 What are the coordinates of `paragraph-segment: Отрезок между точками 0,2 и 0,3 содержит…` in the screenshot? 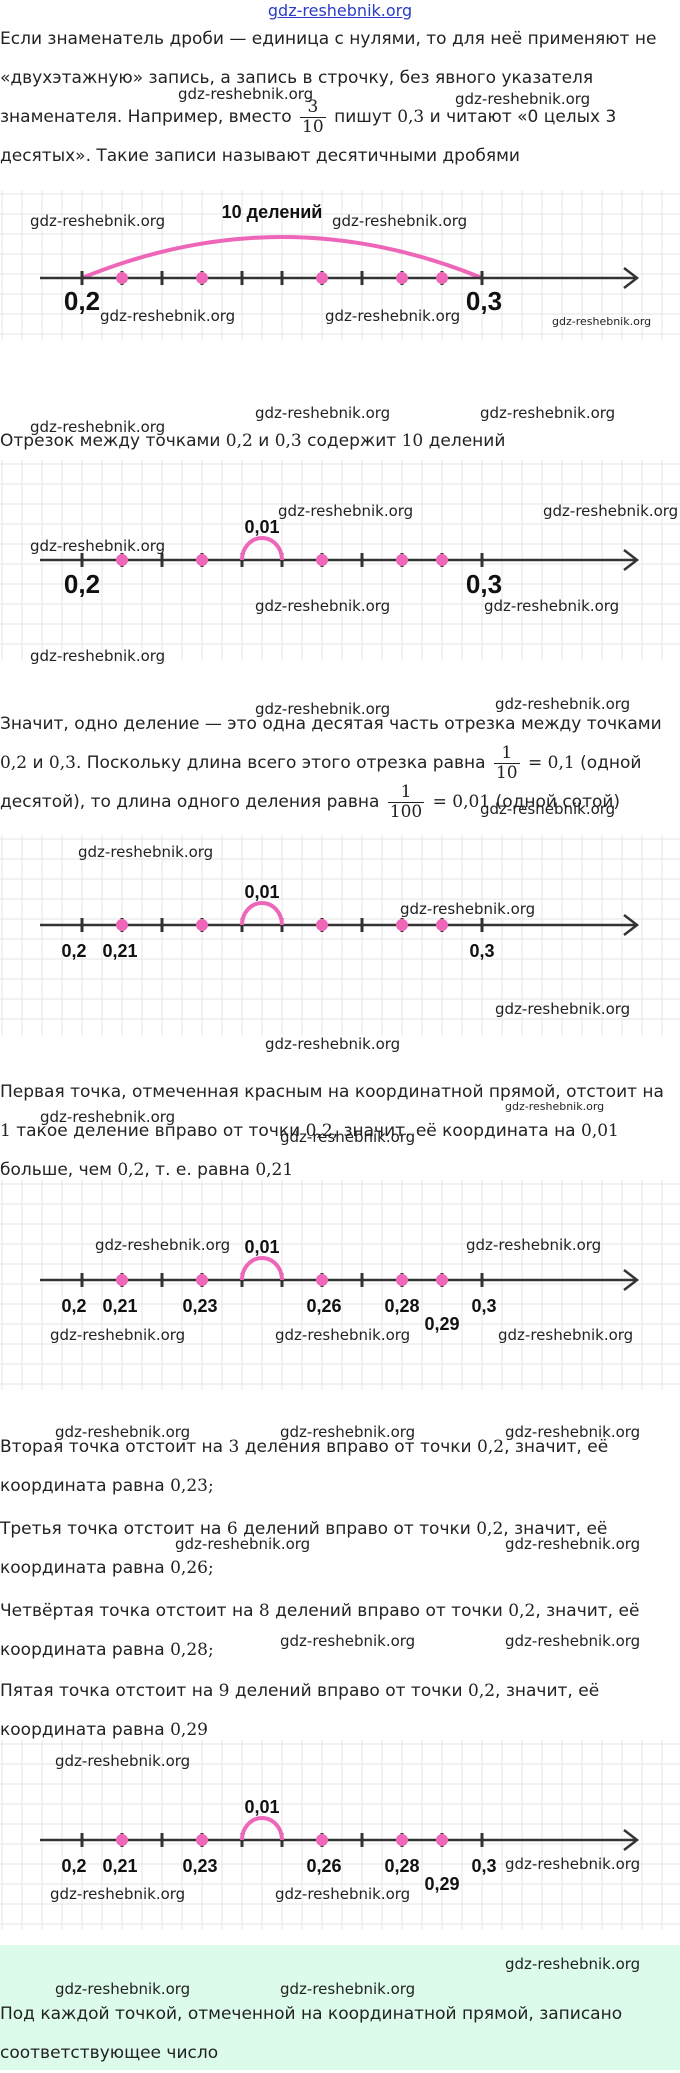 It's located at (338, 441).